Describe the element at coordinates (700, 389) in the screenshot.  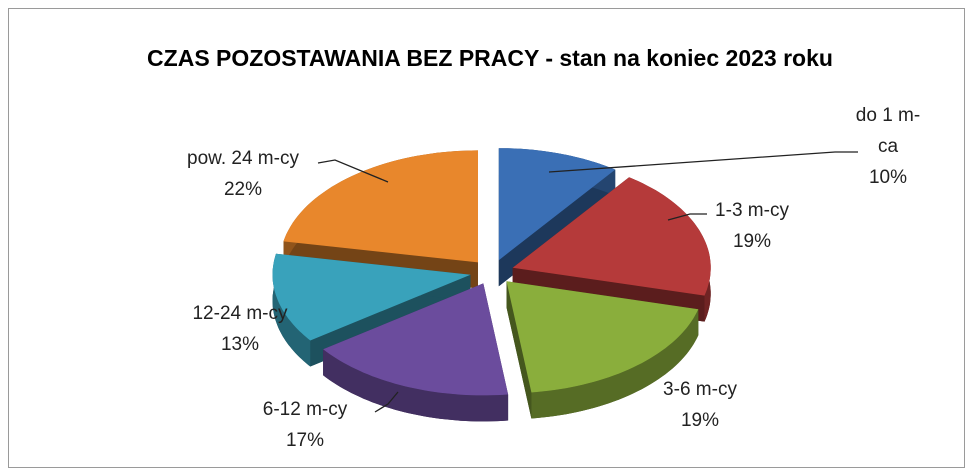
I see `category-label: 3-6 m-cy` at that location.